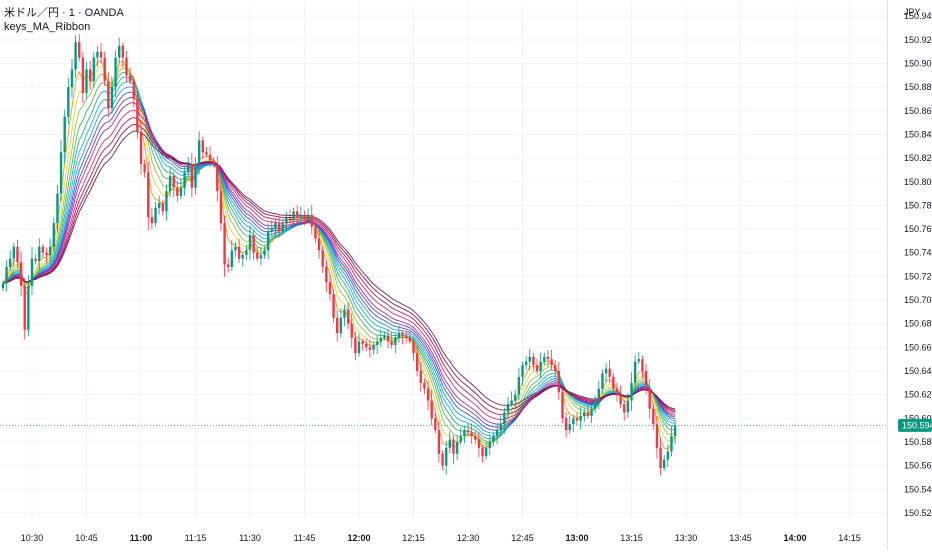  What do you see at coordinates (576, 538) in the screenshot?
I see `time-tick-label: 13:00` at bounding box center [576, 538].